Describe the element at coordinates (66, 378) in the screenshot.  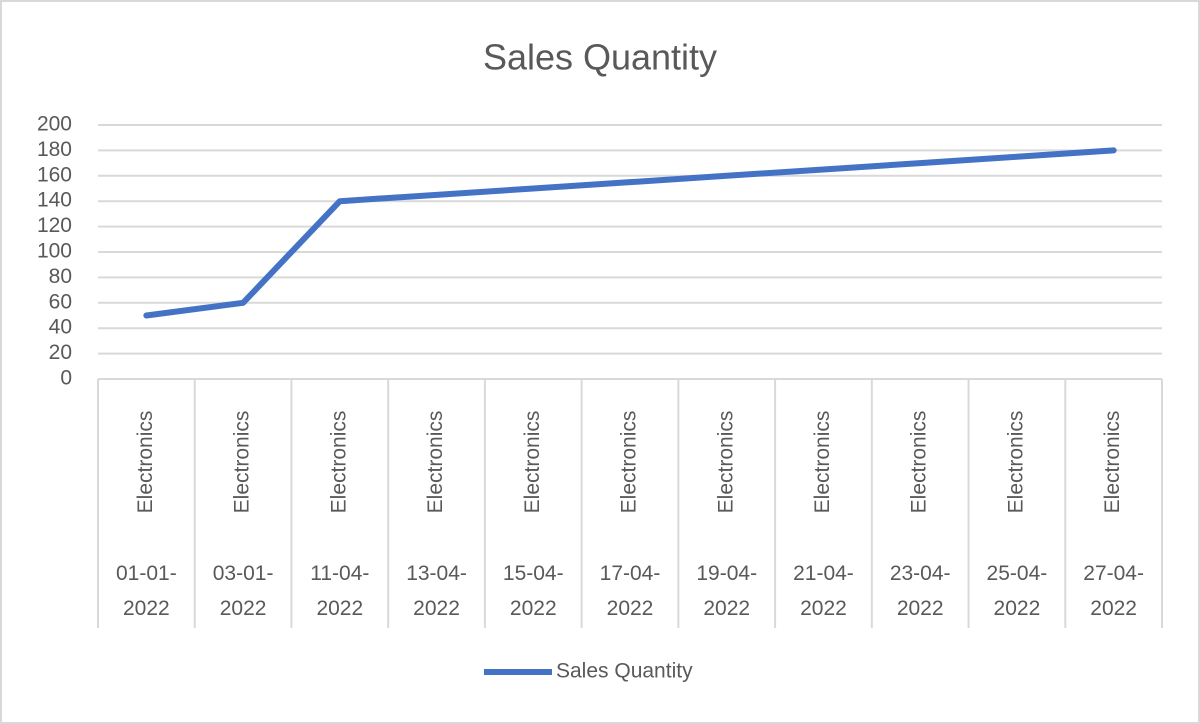
I see `y-tick-label: 0` at that location.